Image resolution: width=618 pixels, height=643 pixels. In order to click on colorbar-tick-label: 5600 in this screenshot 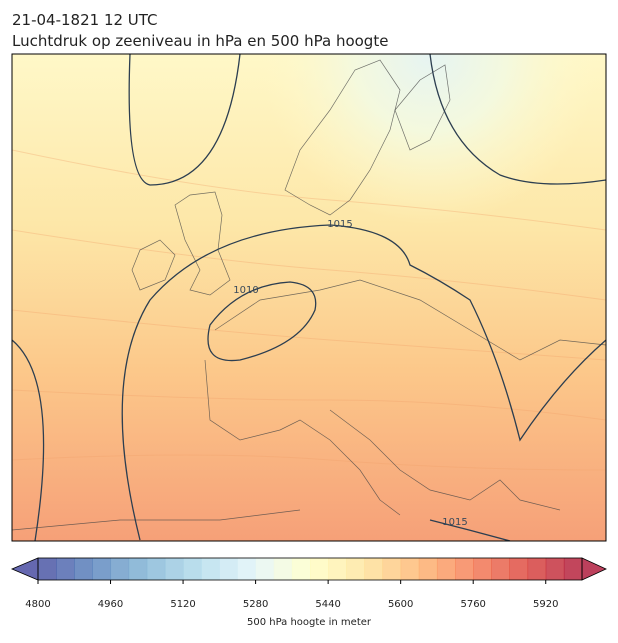, I will do `click(400, 604)`.